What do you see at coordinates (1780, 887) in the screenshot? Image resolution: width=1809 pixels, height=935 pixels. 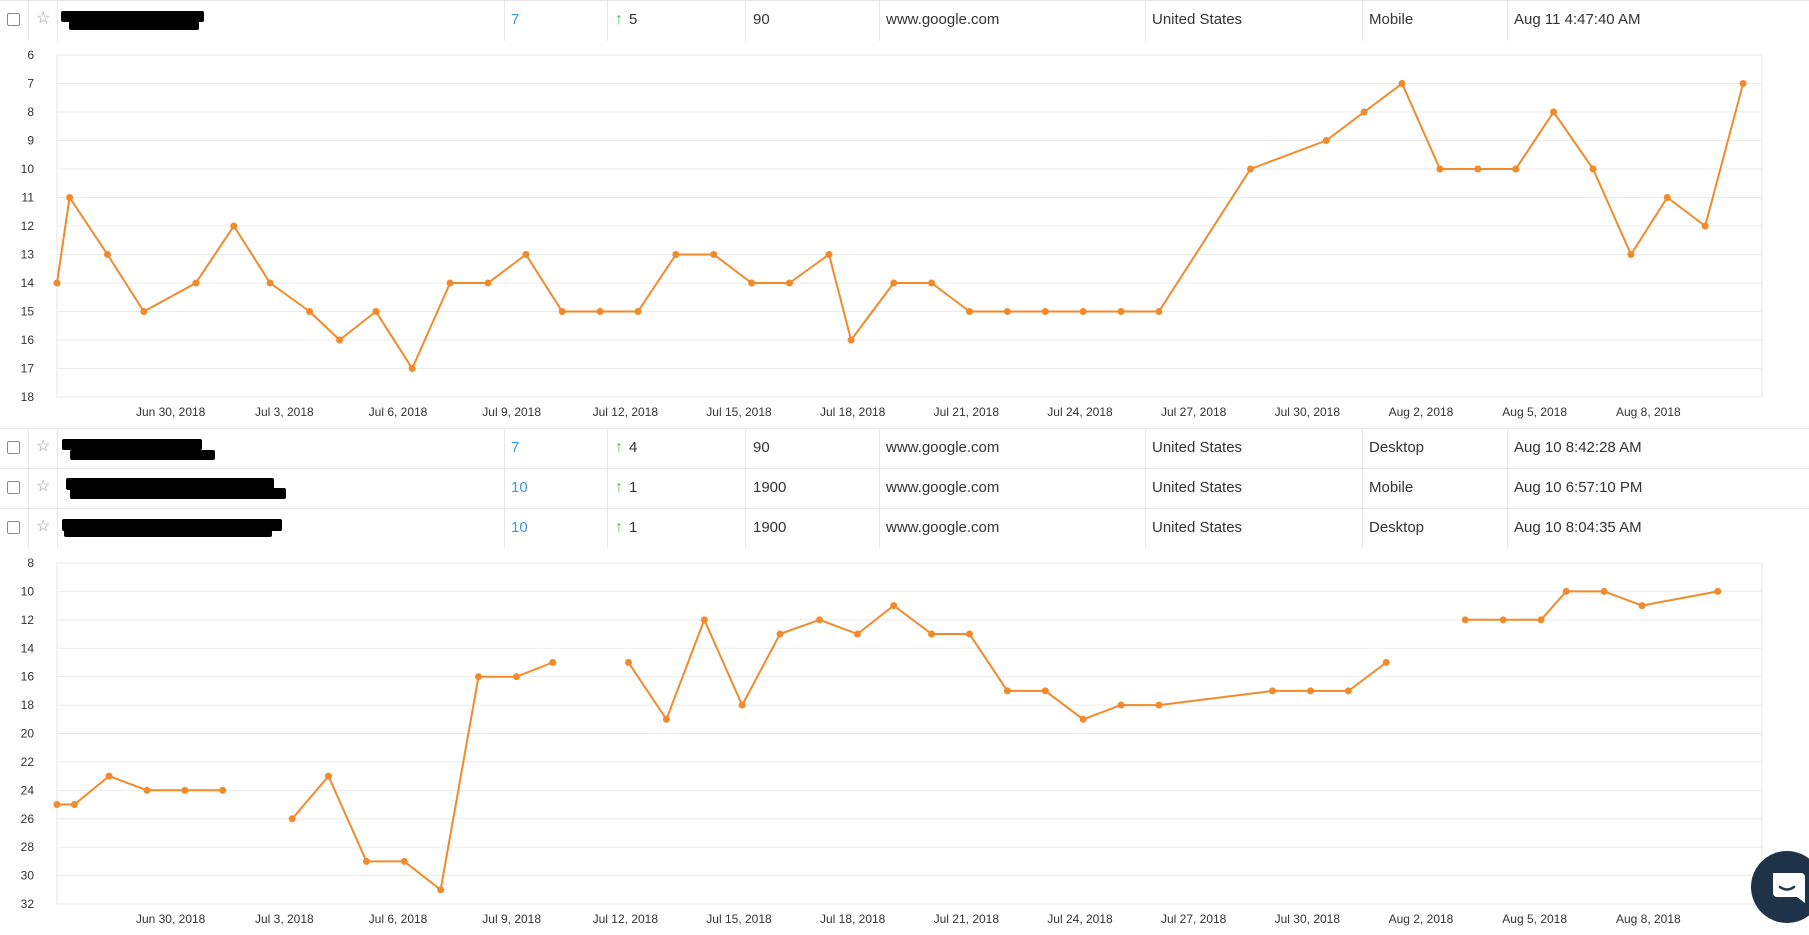 I see `chat-button` at bounding box center [1780, 887].